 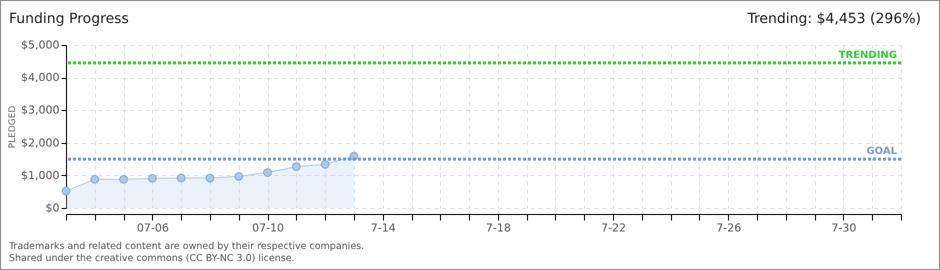 I want to click on text: Trademarks and related content are owned by their respective companies., so click(x=186, y=247).